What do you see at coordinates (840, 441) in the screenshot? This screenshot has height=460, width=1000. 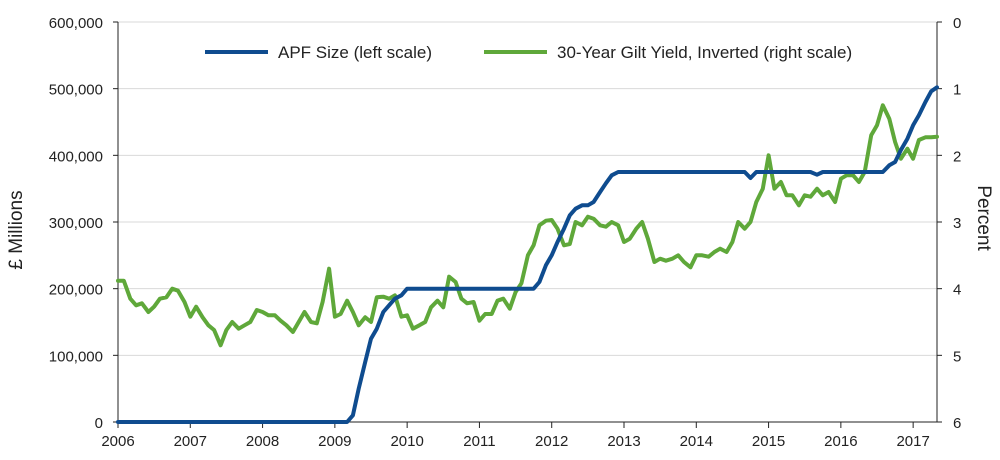 I see `x-tick-label: 2016` at bounding box center [840, 441].